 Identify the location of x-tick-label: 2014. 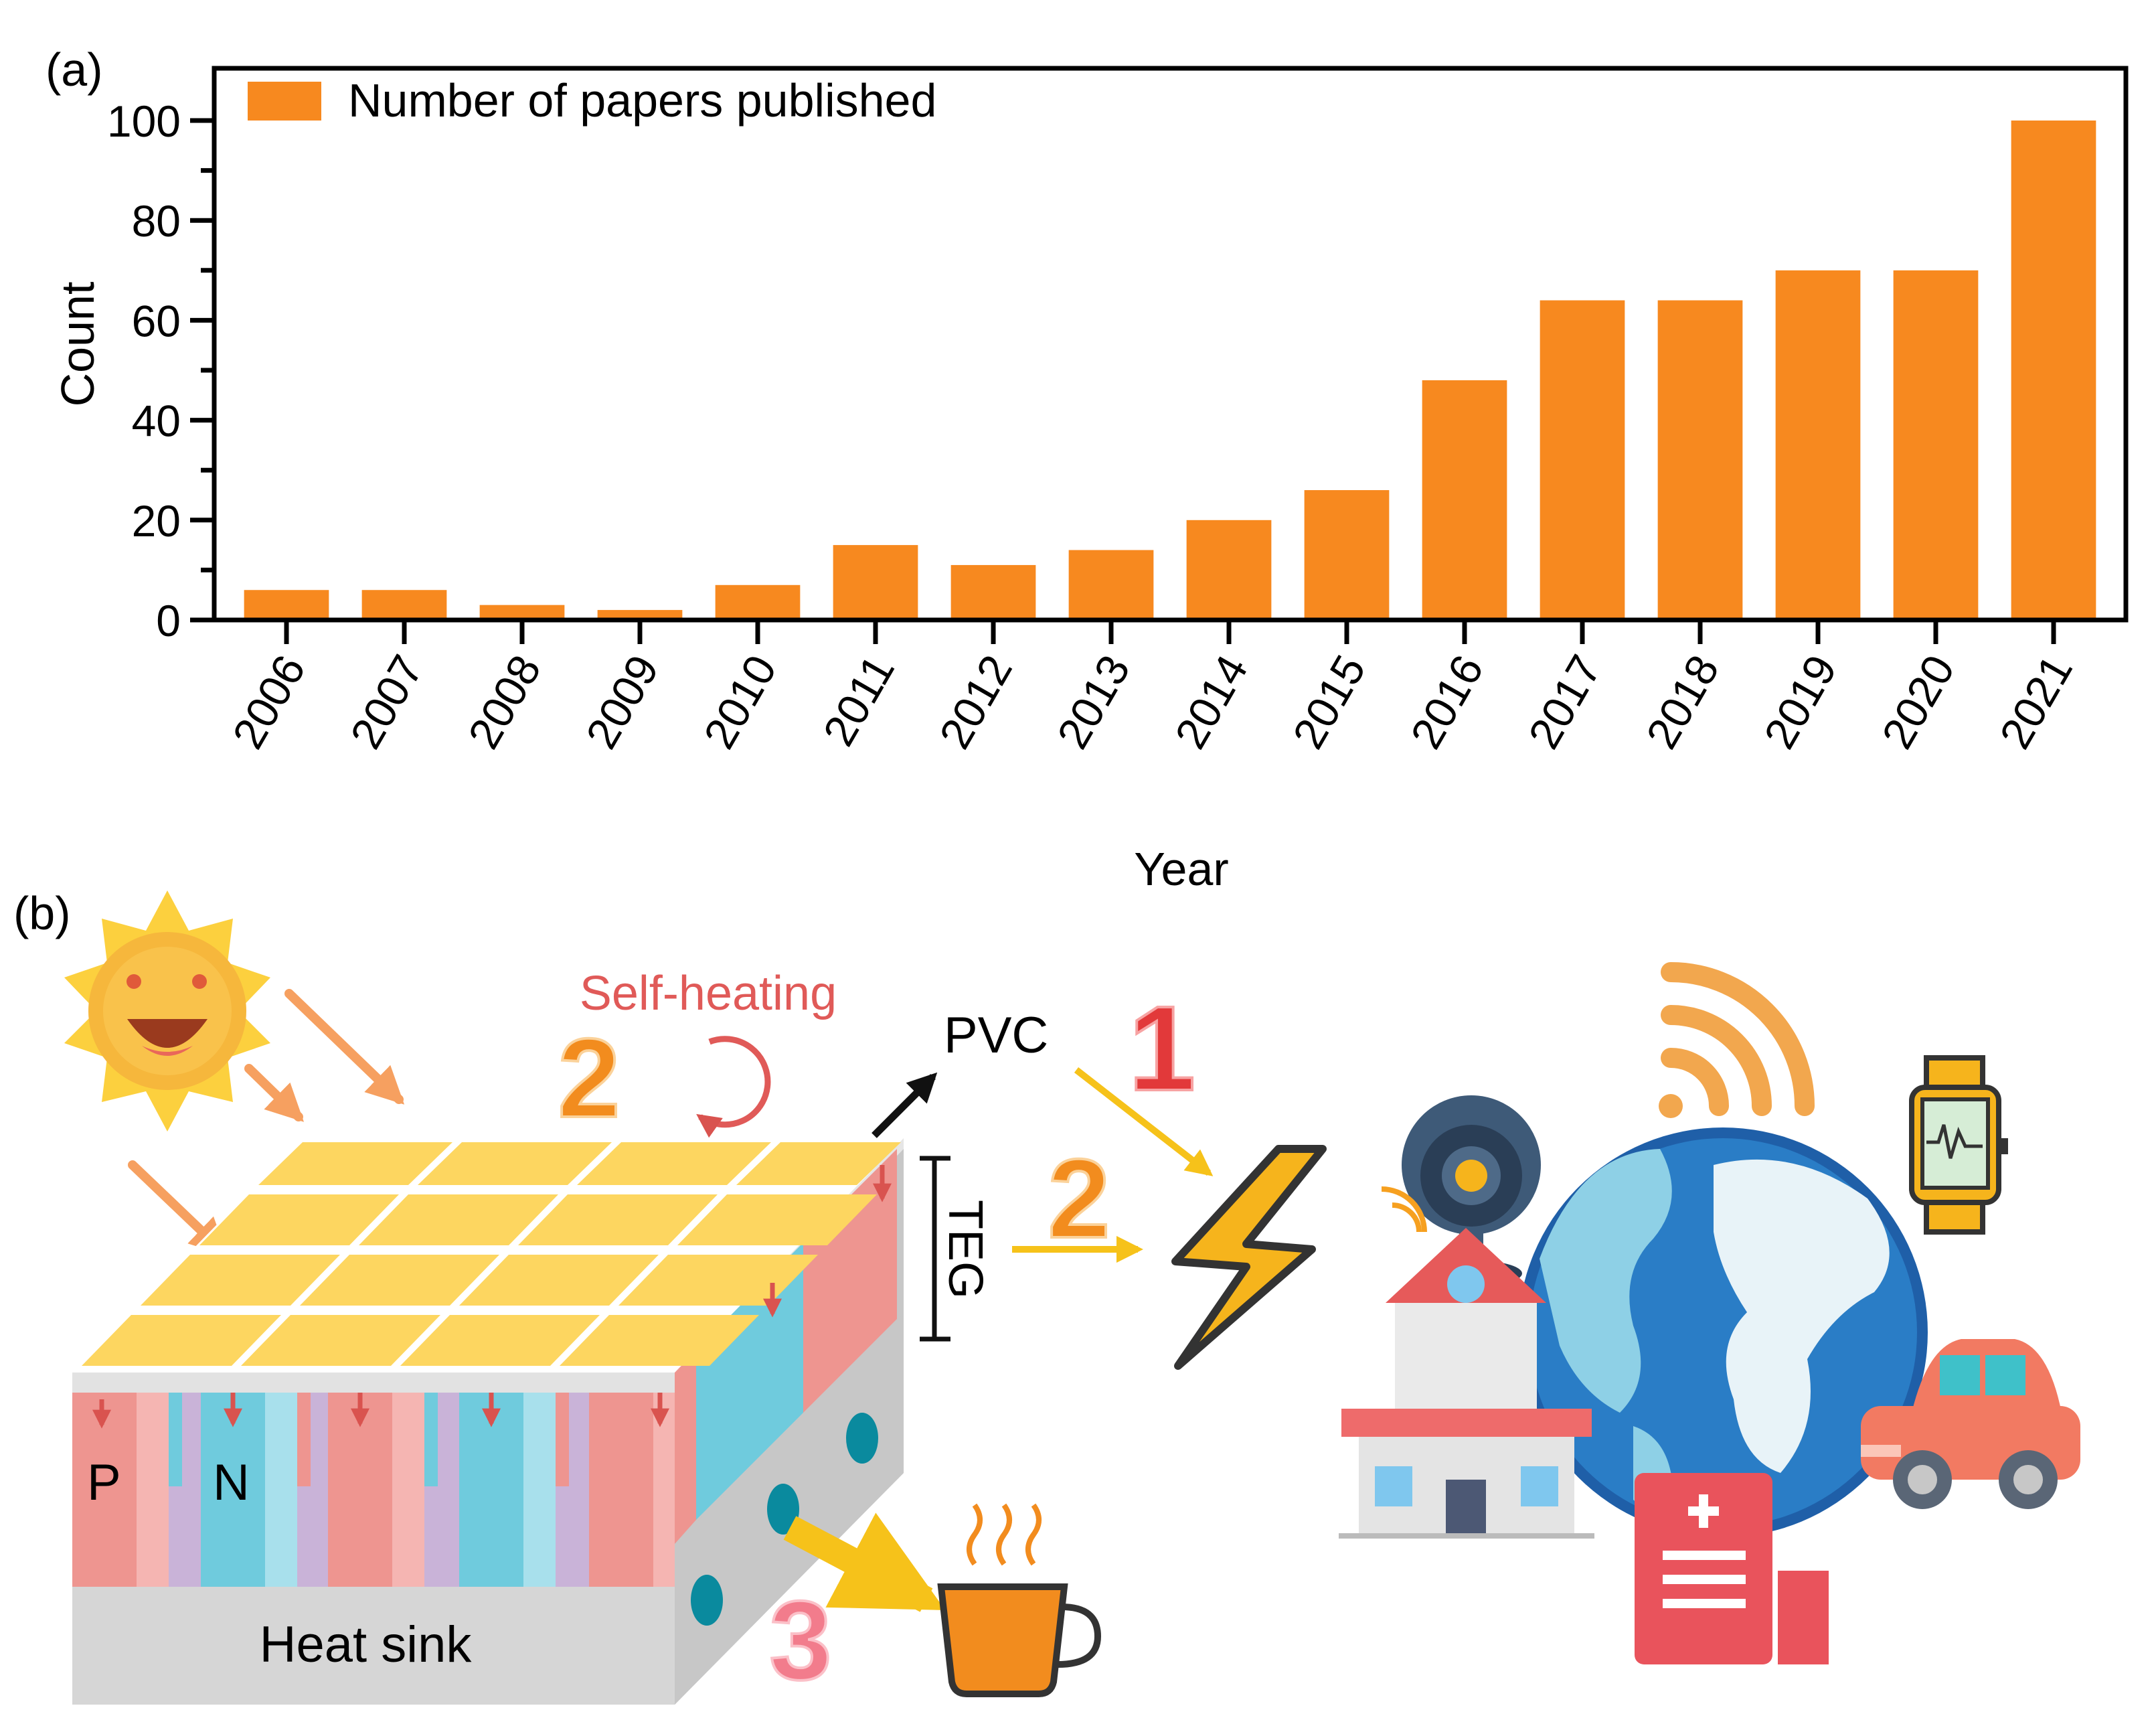
(1211, 702).